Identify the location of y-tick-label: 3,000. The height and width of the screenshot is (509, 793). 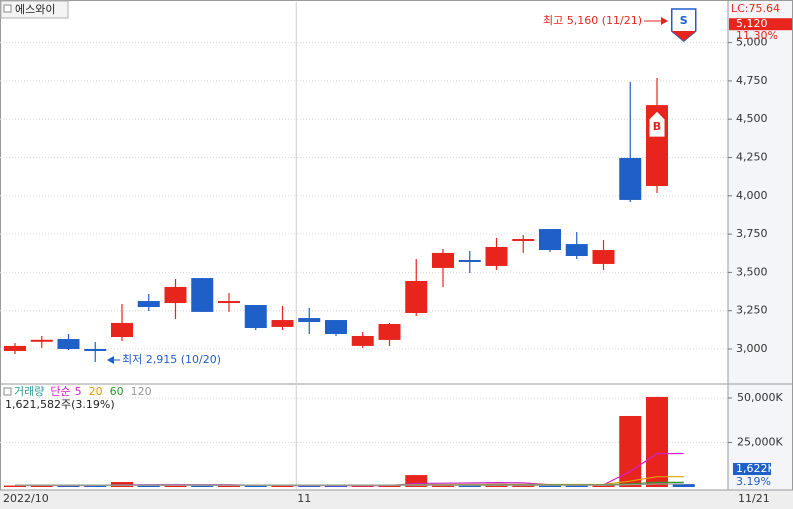
(752, 348).